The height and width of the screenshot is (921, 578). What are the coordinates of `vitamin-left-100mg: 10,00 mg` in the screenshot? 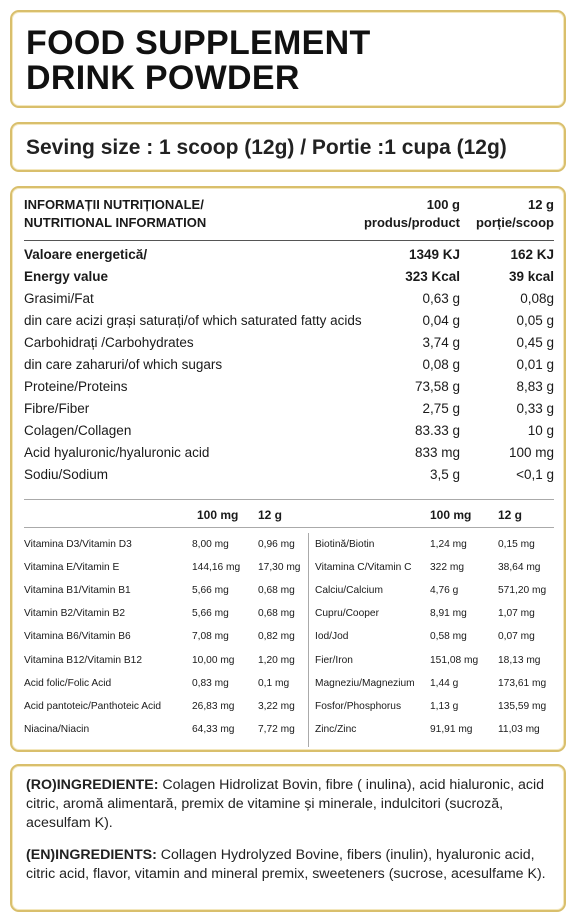 It's located at (213, 660).